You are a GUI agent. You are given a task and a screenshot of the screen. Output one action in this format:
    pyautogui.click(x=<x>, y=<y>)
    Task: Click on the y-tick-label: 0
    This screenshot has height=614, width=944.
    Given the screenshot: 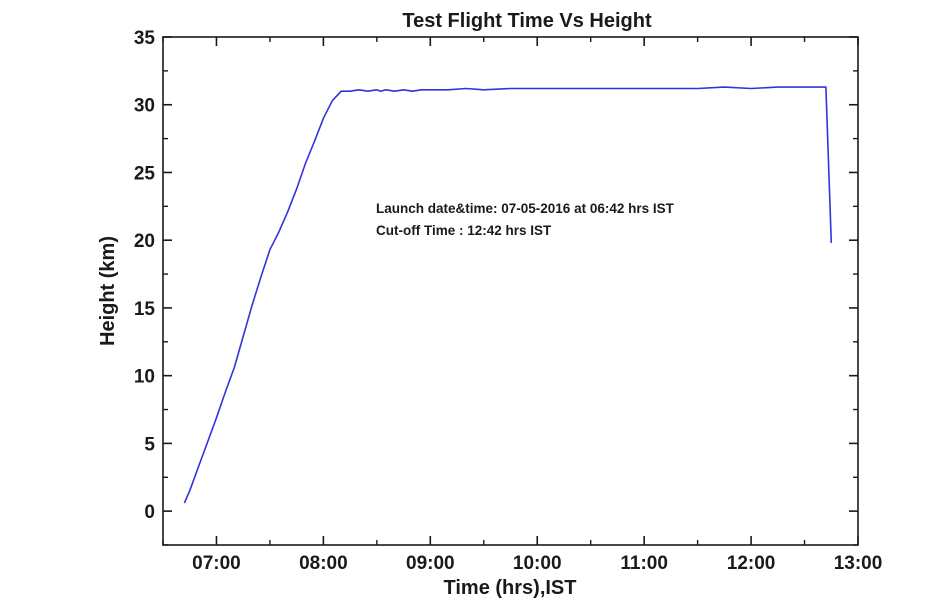 What is the action you would take?
    pyautogui.click(x=149, y=512)
    